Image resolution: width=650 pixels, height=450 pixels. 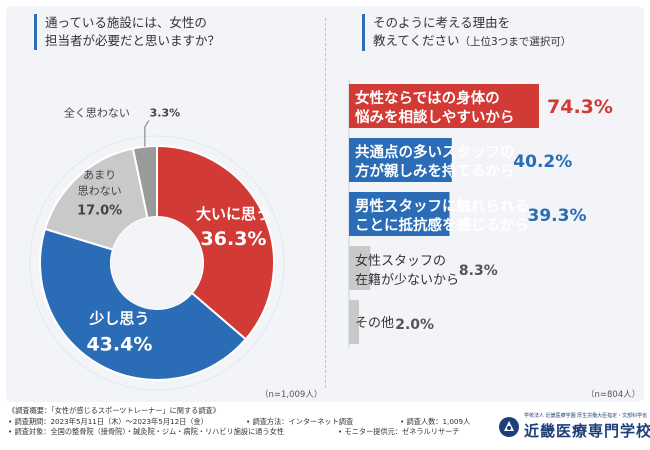 I want to click on school-logo: 学校法人 近畿医療学園 厚生労働大臣指定・文部科学省 近畿医療専門学校, so click(x=574, y=427).